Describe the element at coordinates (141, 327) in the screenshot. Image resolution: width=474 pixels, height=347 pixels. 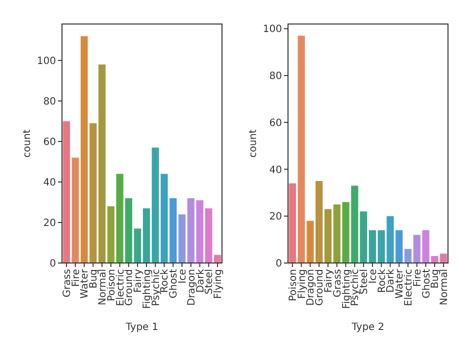
I see `x-axis-title: Type 1` at that location.